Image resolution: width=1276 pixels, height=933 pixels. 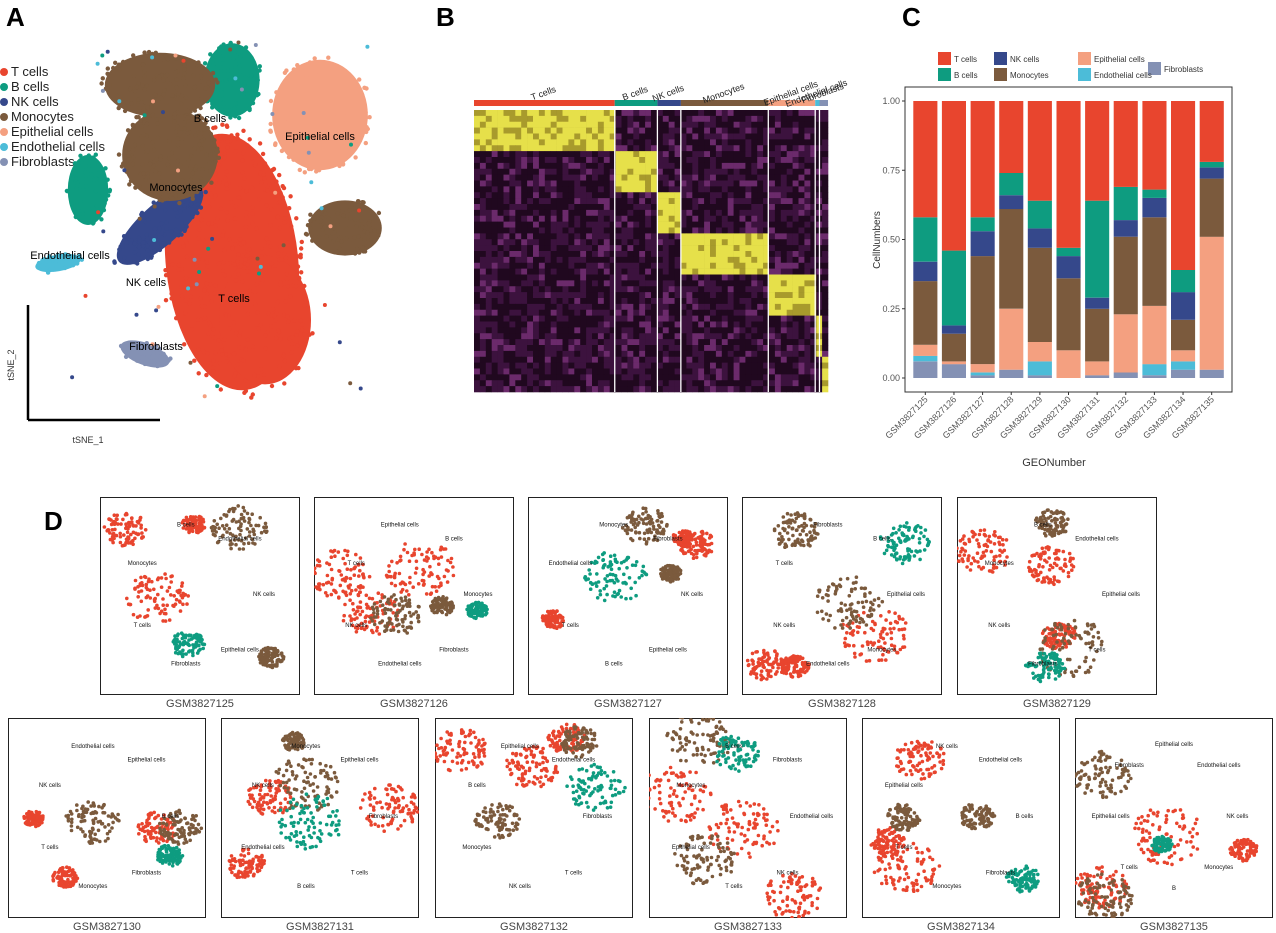 I want to click on sample-cluster-label: T cells, so click(x=356, y=564).